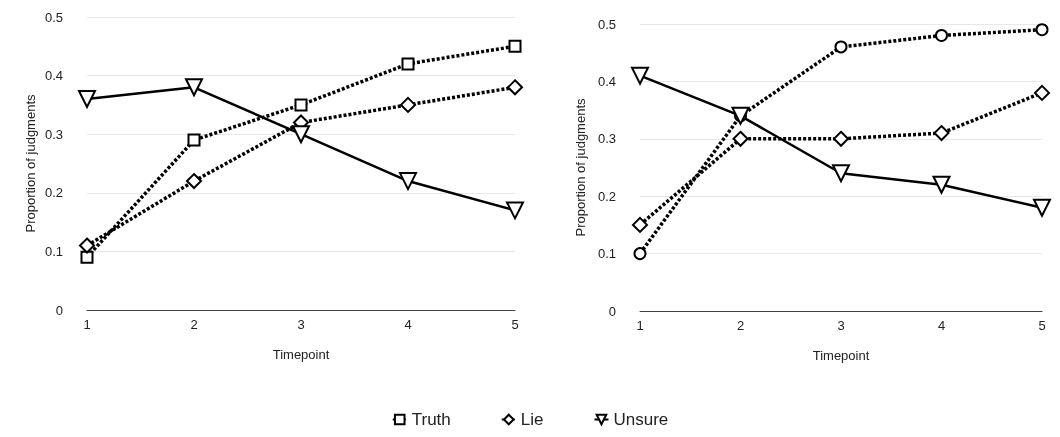 The image size is (1060, 437). What do you see at coordinates (431, 419) in the screenshot?
I see `legend-label: Truth` at bounding box center [431, 419].